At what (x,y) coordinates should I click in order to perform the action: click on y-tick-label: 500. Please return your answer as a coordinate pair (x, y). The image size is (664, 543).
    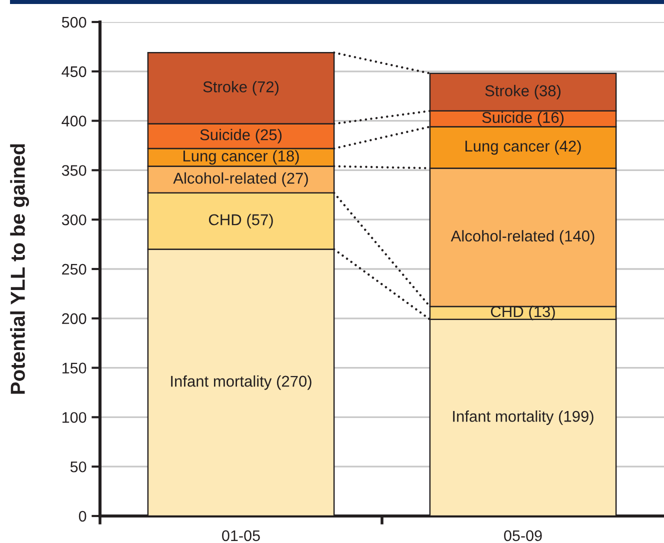
    Looking at the image, I should click on (74, 22).